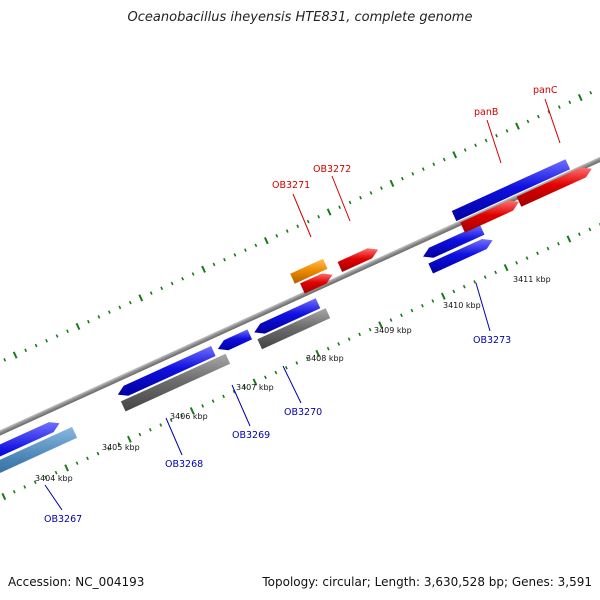  Describe the element at coordinates (303, 412) in the screenshot. I see `gene-label-OB3270: OB3270` at that location.